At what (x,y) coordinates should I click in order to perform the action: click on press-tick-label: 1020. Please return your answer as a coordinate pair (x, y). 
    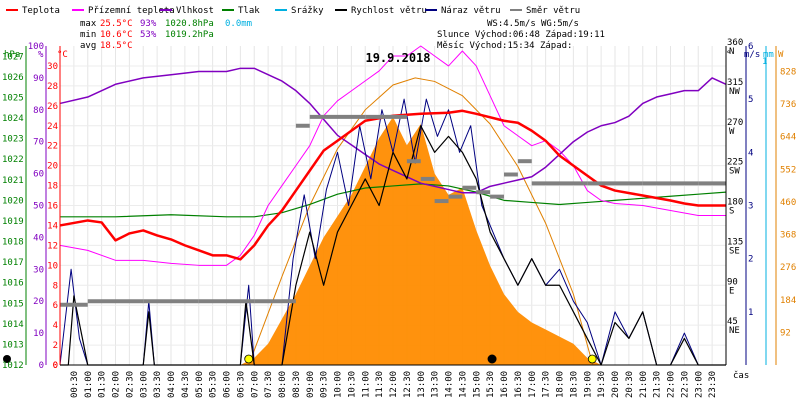
    Looking at the image, I should click on (13, 201).